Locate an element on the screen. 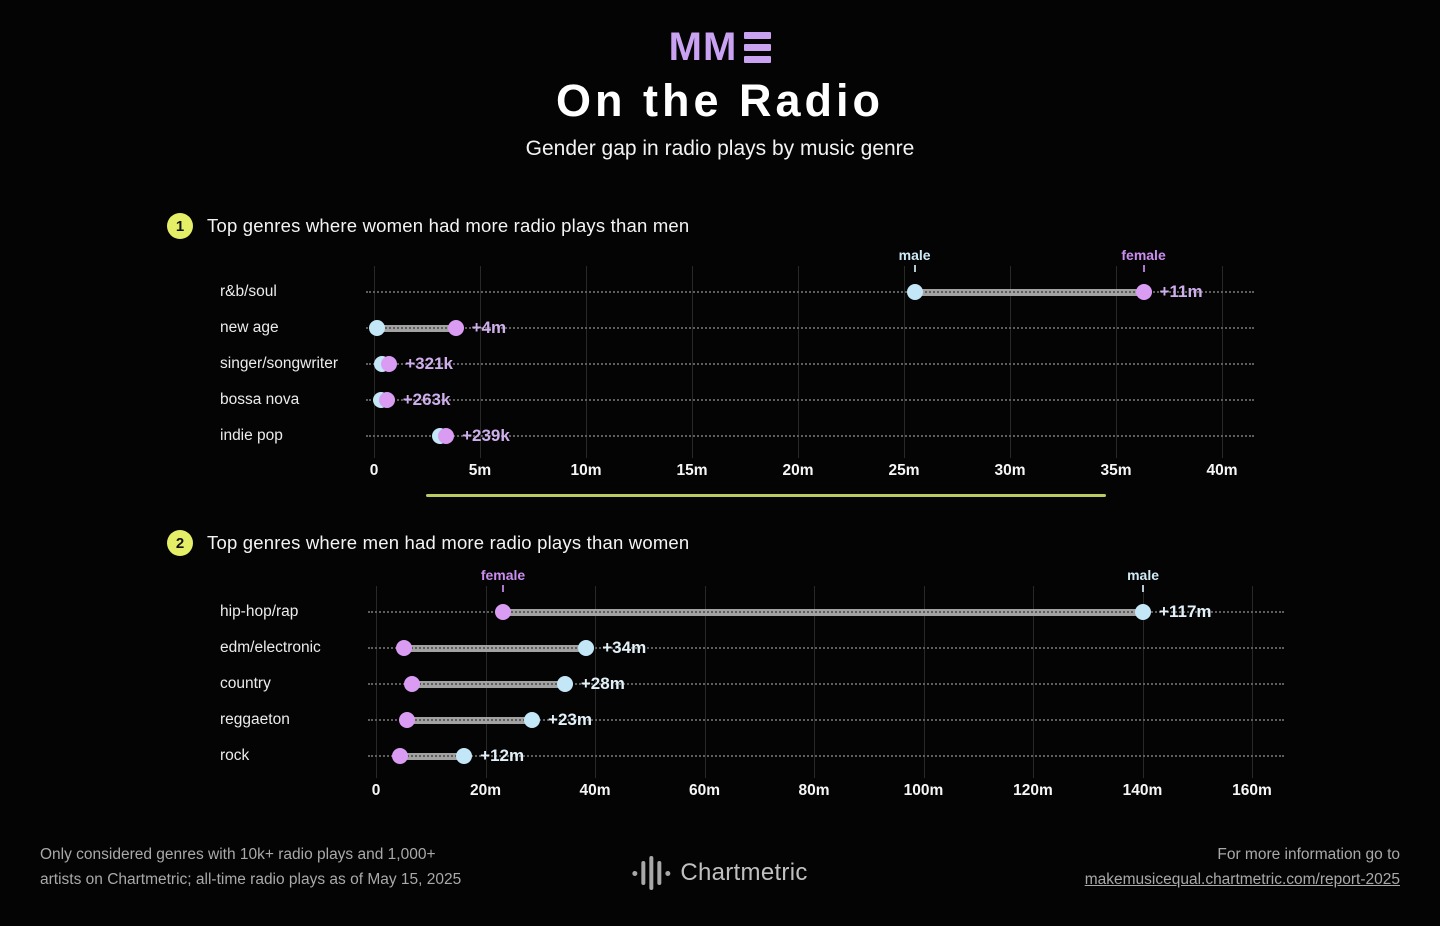 The height and width of the screenshot is (926, 1440). chart-row: singer/songwriter +321k is located at coordinates (795, 364).